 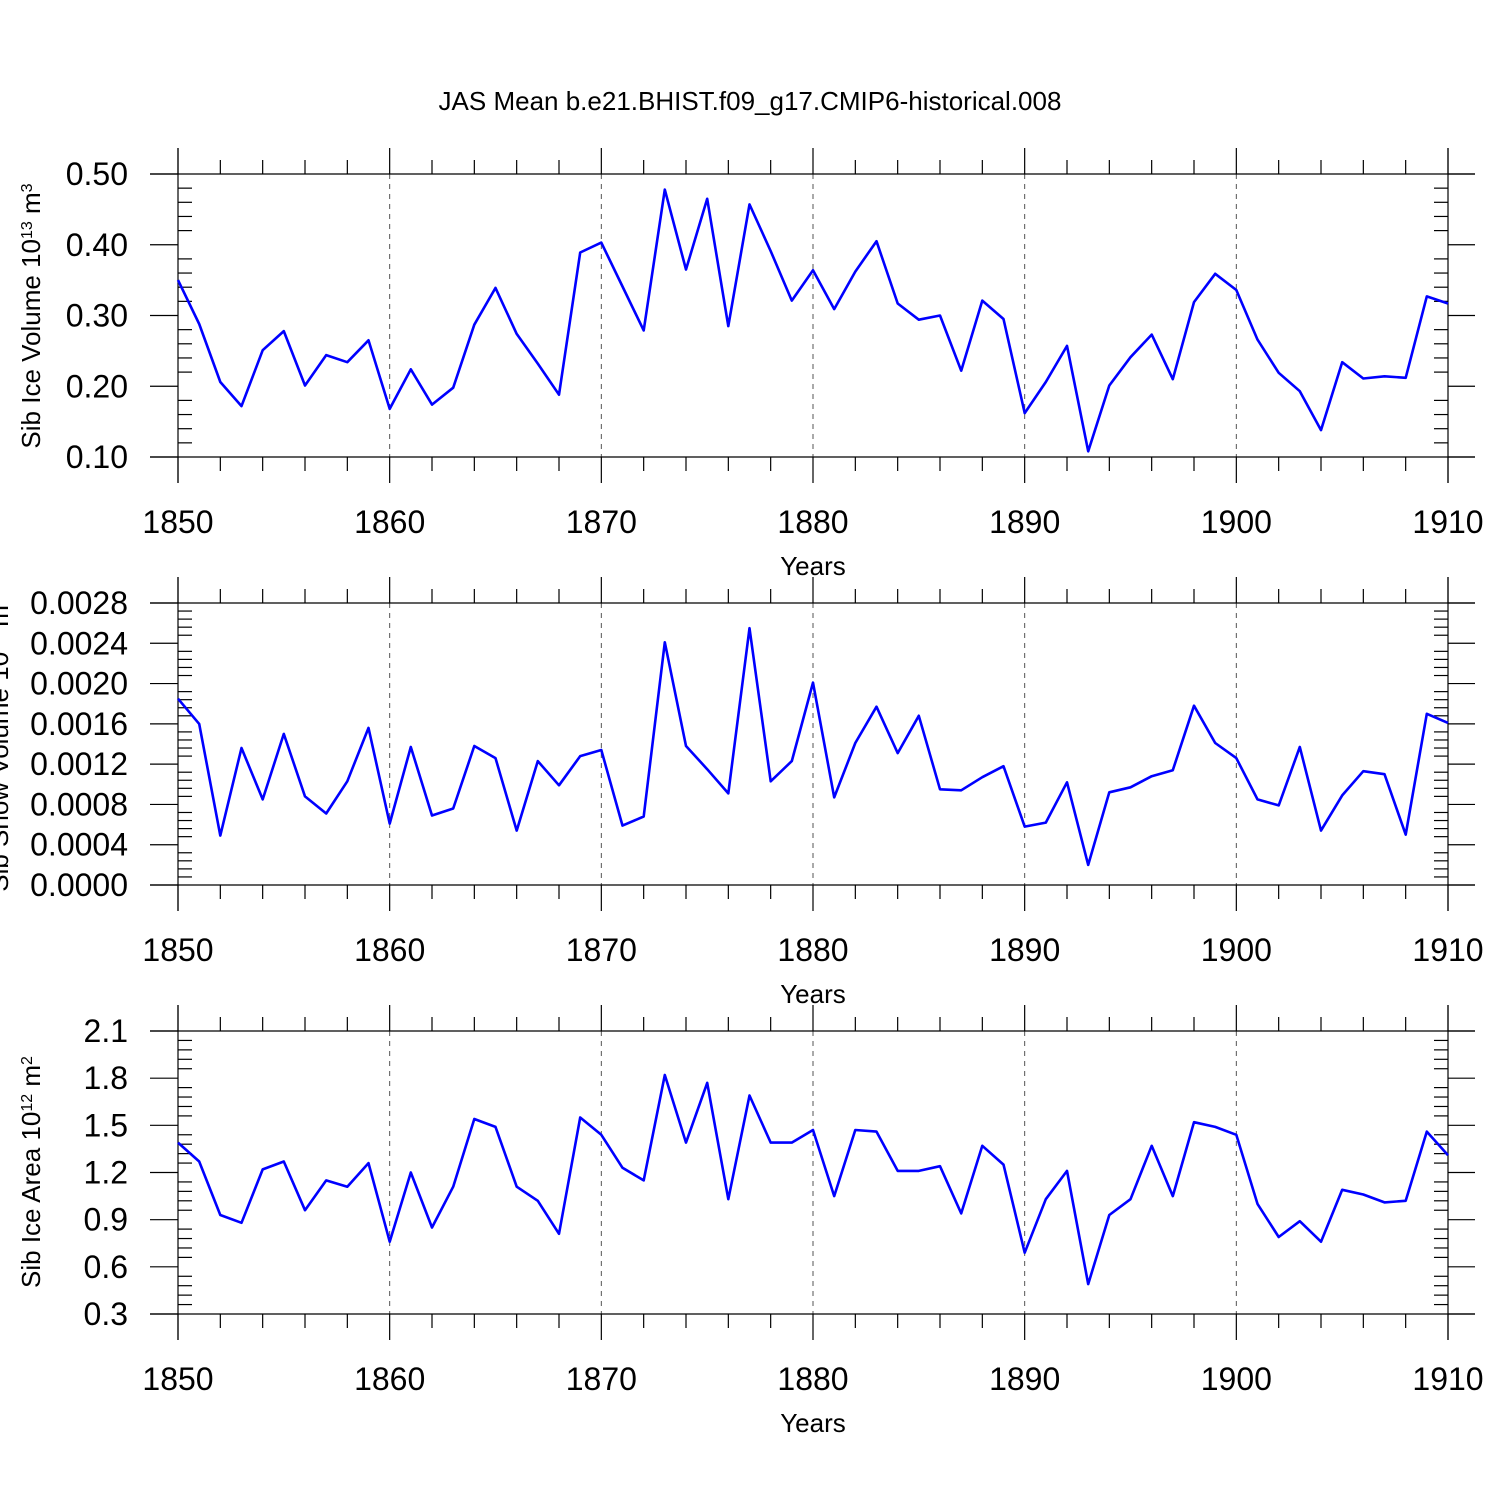 I want to click on y-tick-label: 0.0024, so click(x=79, y=643).